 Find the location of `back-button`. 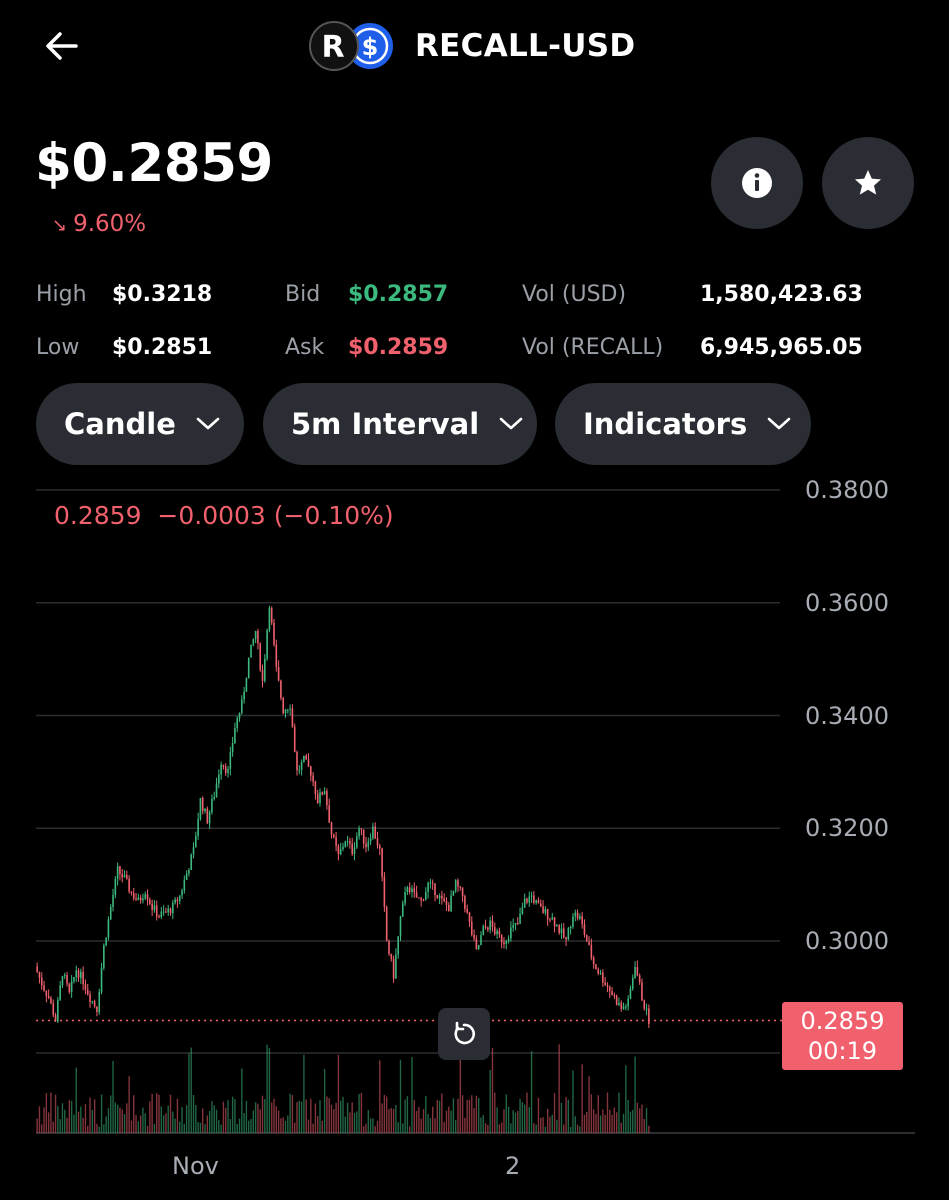

back-button is located at coordinates (62, 46).